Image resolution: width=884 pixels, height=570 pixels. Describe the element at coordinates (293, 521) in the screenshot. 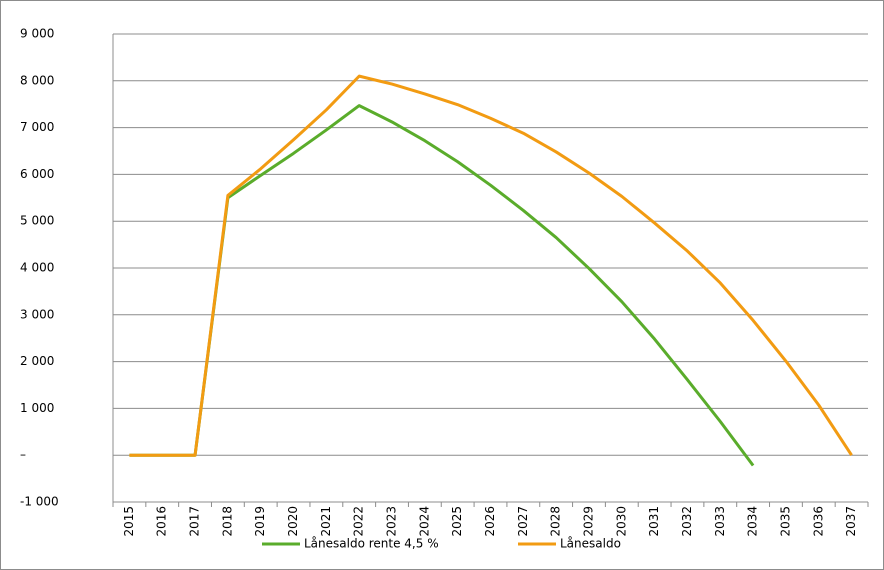

I see `x-tick-label: 2020` at that location.